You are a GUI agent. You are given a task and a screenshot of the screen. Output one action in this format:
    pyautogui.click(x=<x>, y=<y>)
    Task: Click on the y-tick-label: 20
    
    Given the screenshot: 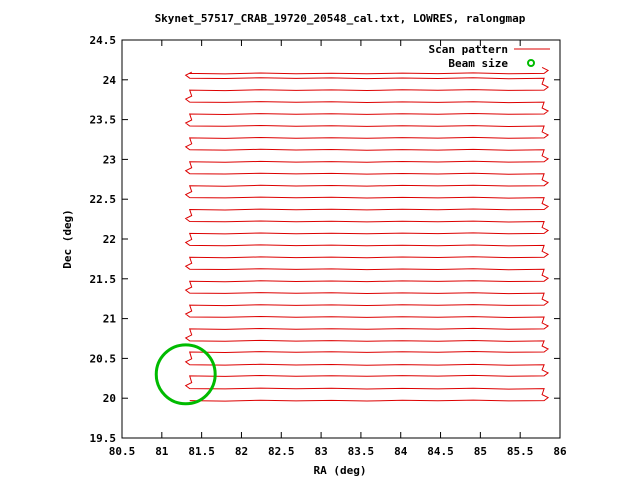 What is the action you would take?
    pyautogui.click(x=109, y=398)
    